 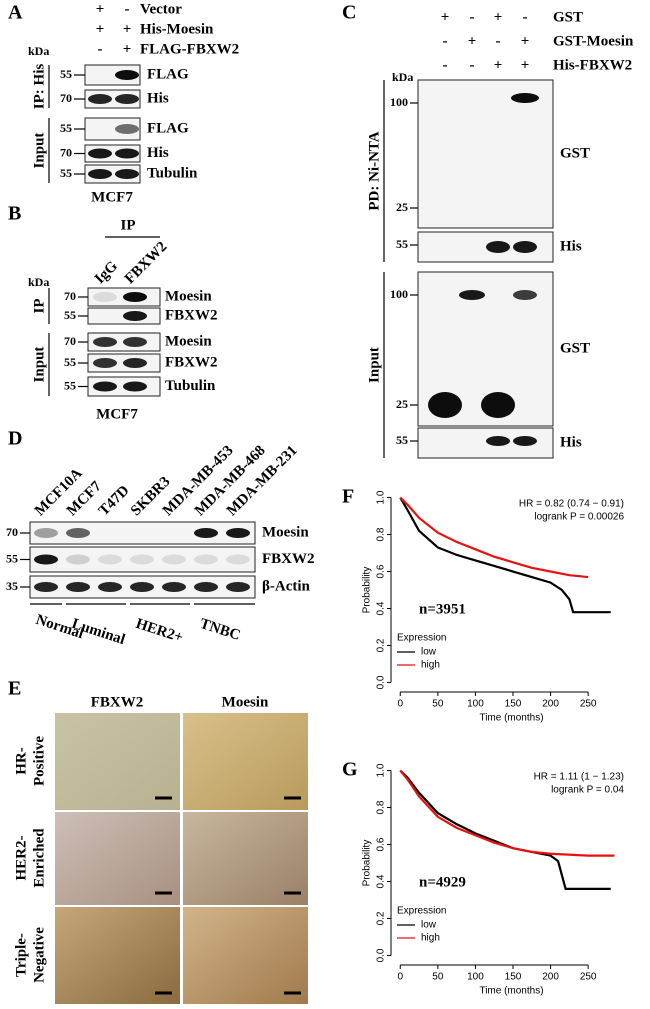 What do you see at coordinates (381, 955) in the screenshot?
I see `y-tick-label: 0.0` at bounding box center [381, 955].